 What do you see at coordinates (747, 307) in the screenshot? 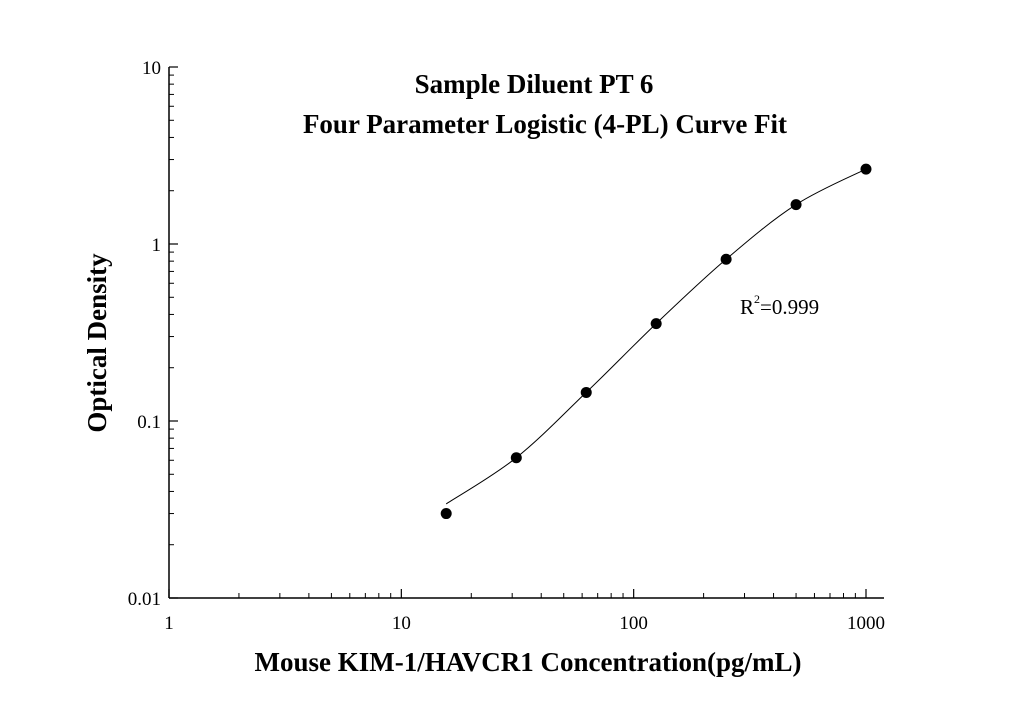
I see `r-squared-base: R` at bounding box center [747, 307].